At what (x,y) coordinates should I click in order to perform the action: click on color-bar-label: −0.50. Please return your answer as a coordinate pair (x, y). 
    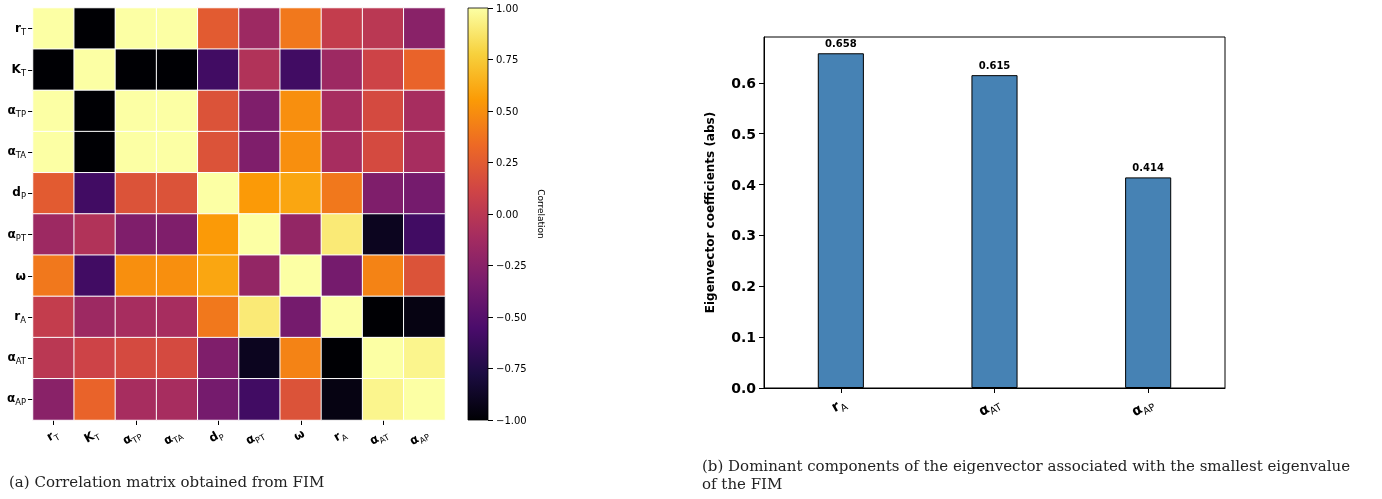
    Looking at the image, I should click on (511, 317).